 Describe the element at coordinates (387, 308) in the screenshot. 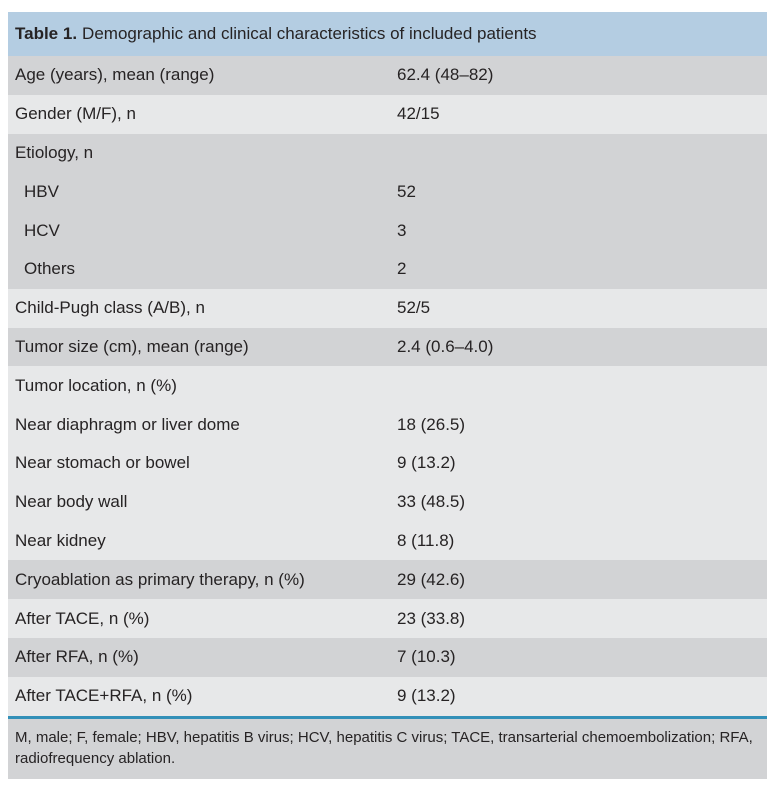

I see `table-row: Child-Pugh class (A/B), n 52/5` at that location.